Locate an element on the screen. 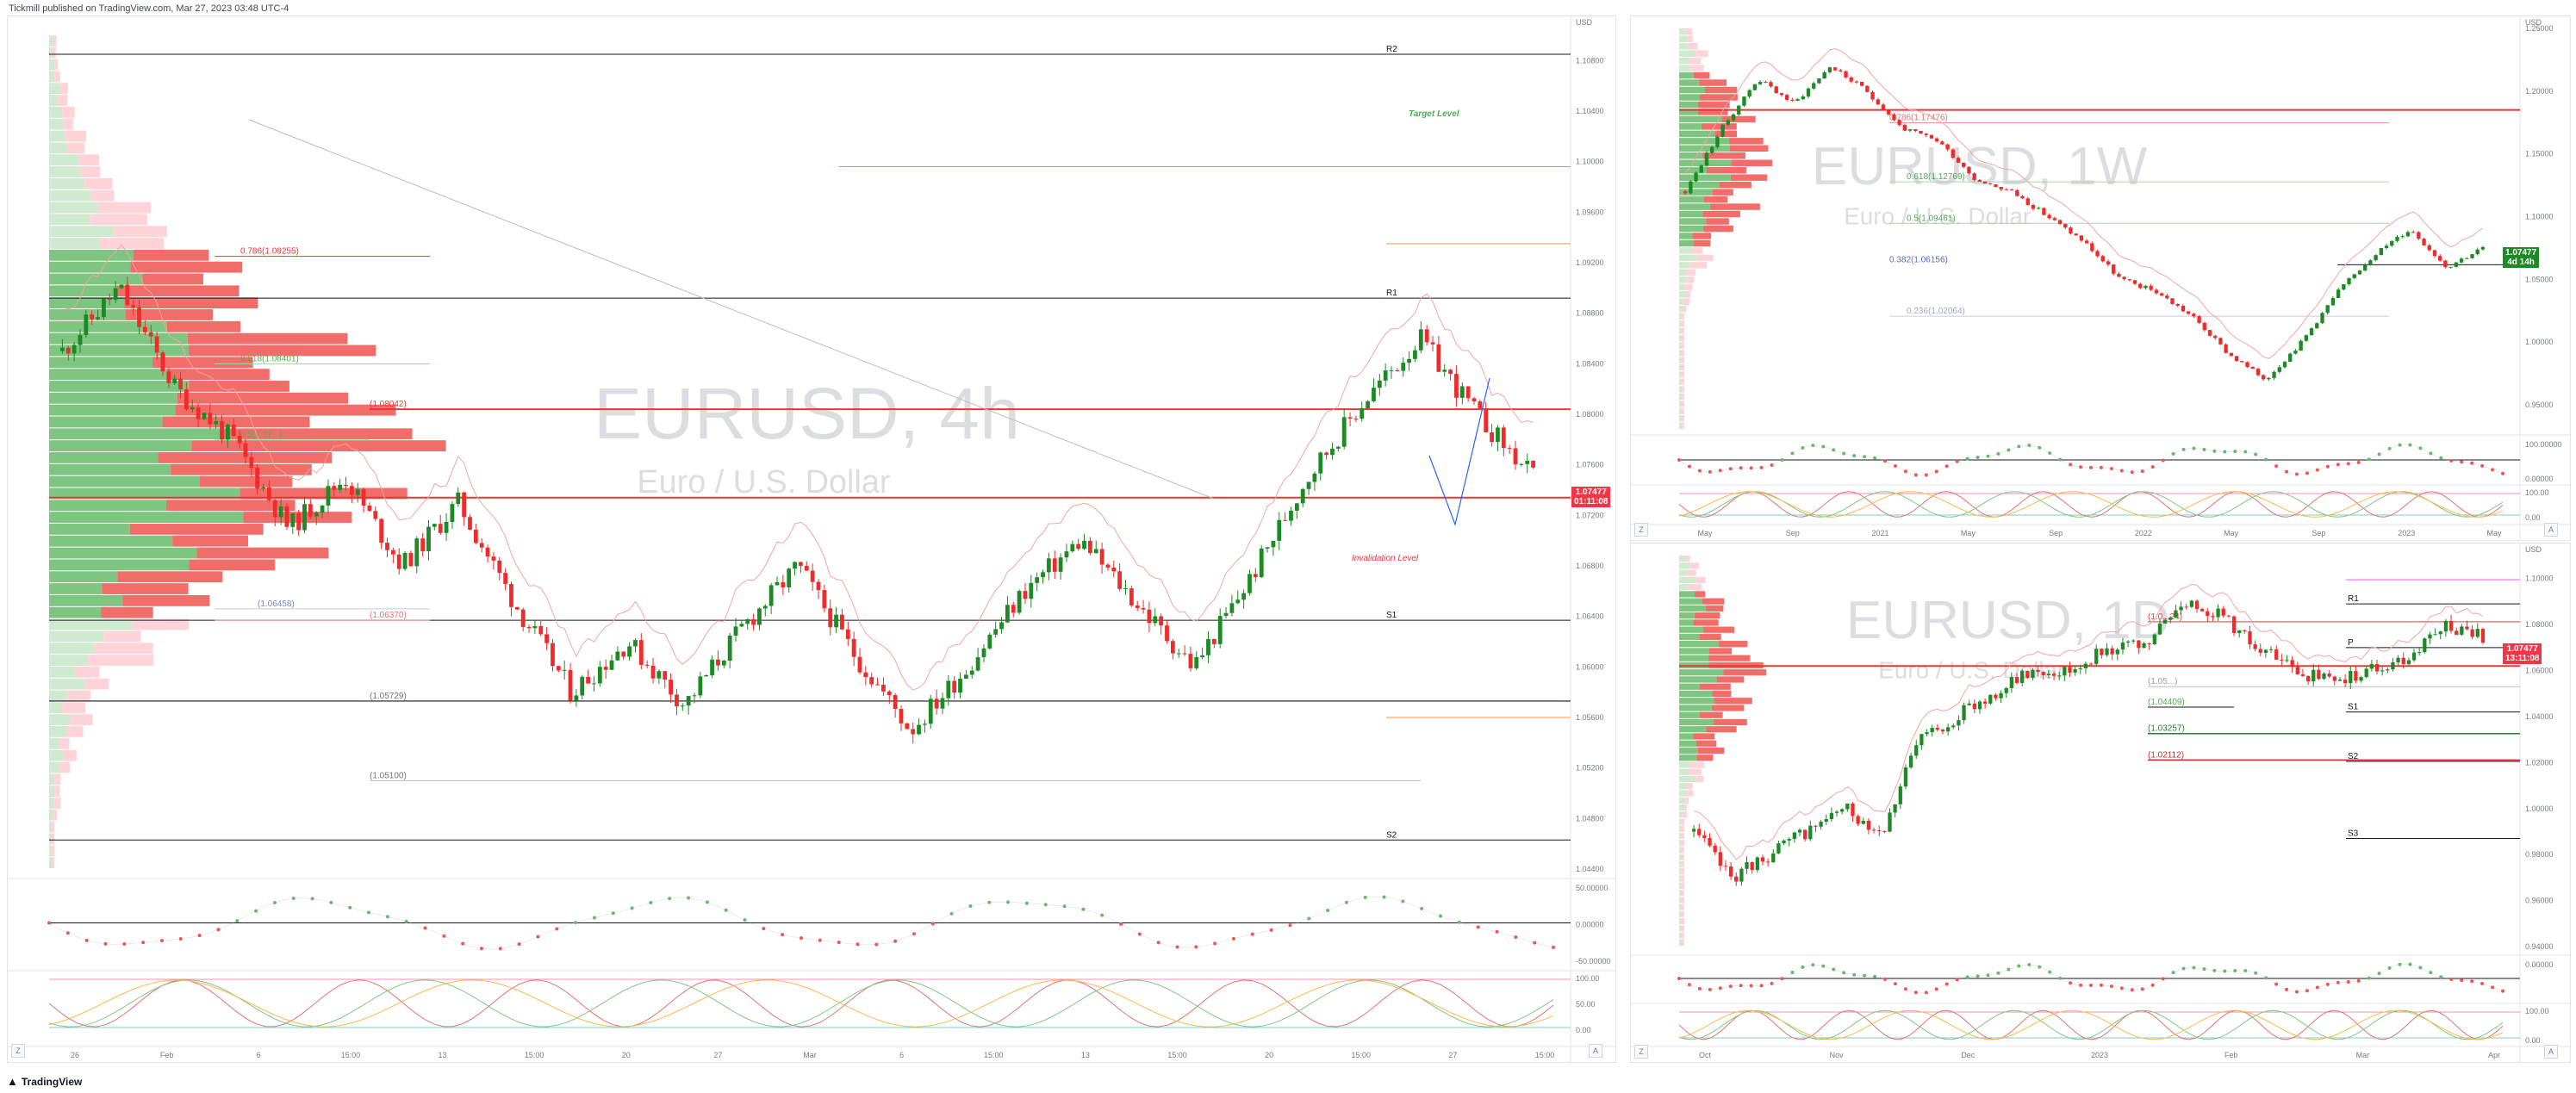  auto-scale-1d: A is located at coordinates (2551, 1052).